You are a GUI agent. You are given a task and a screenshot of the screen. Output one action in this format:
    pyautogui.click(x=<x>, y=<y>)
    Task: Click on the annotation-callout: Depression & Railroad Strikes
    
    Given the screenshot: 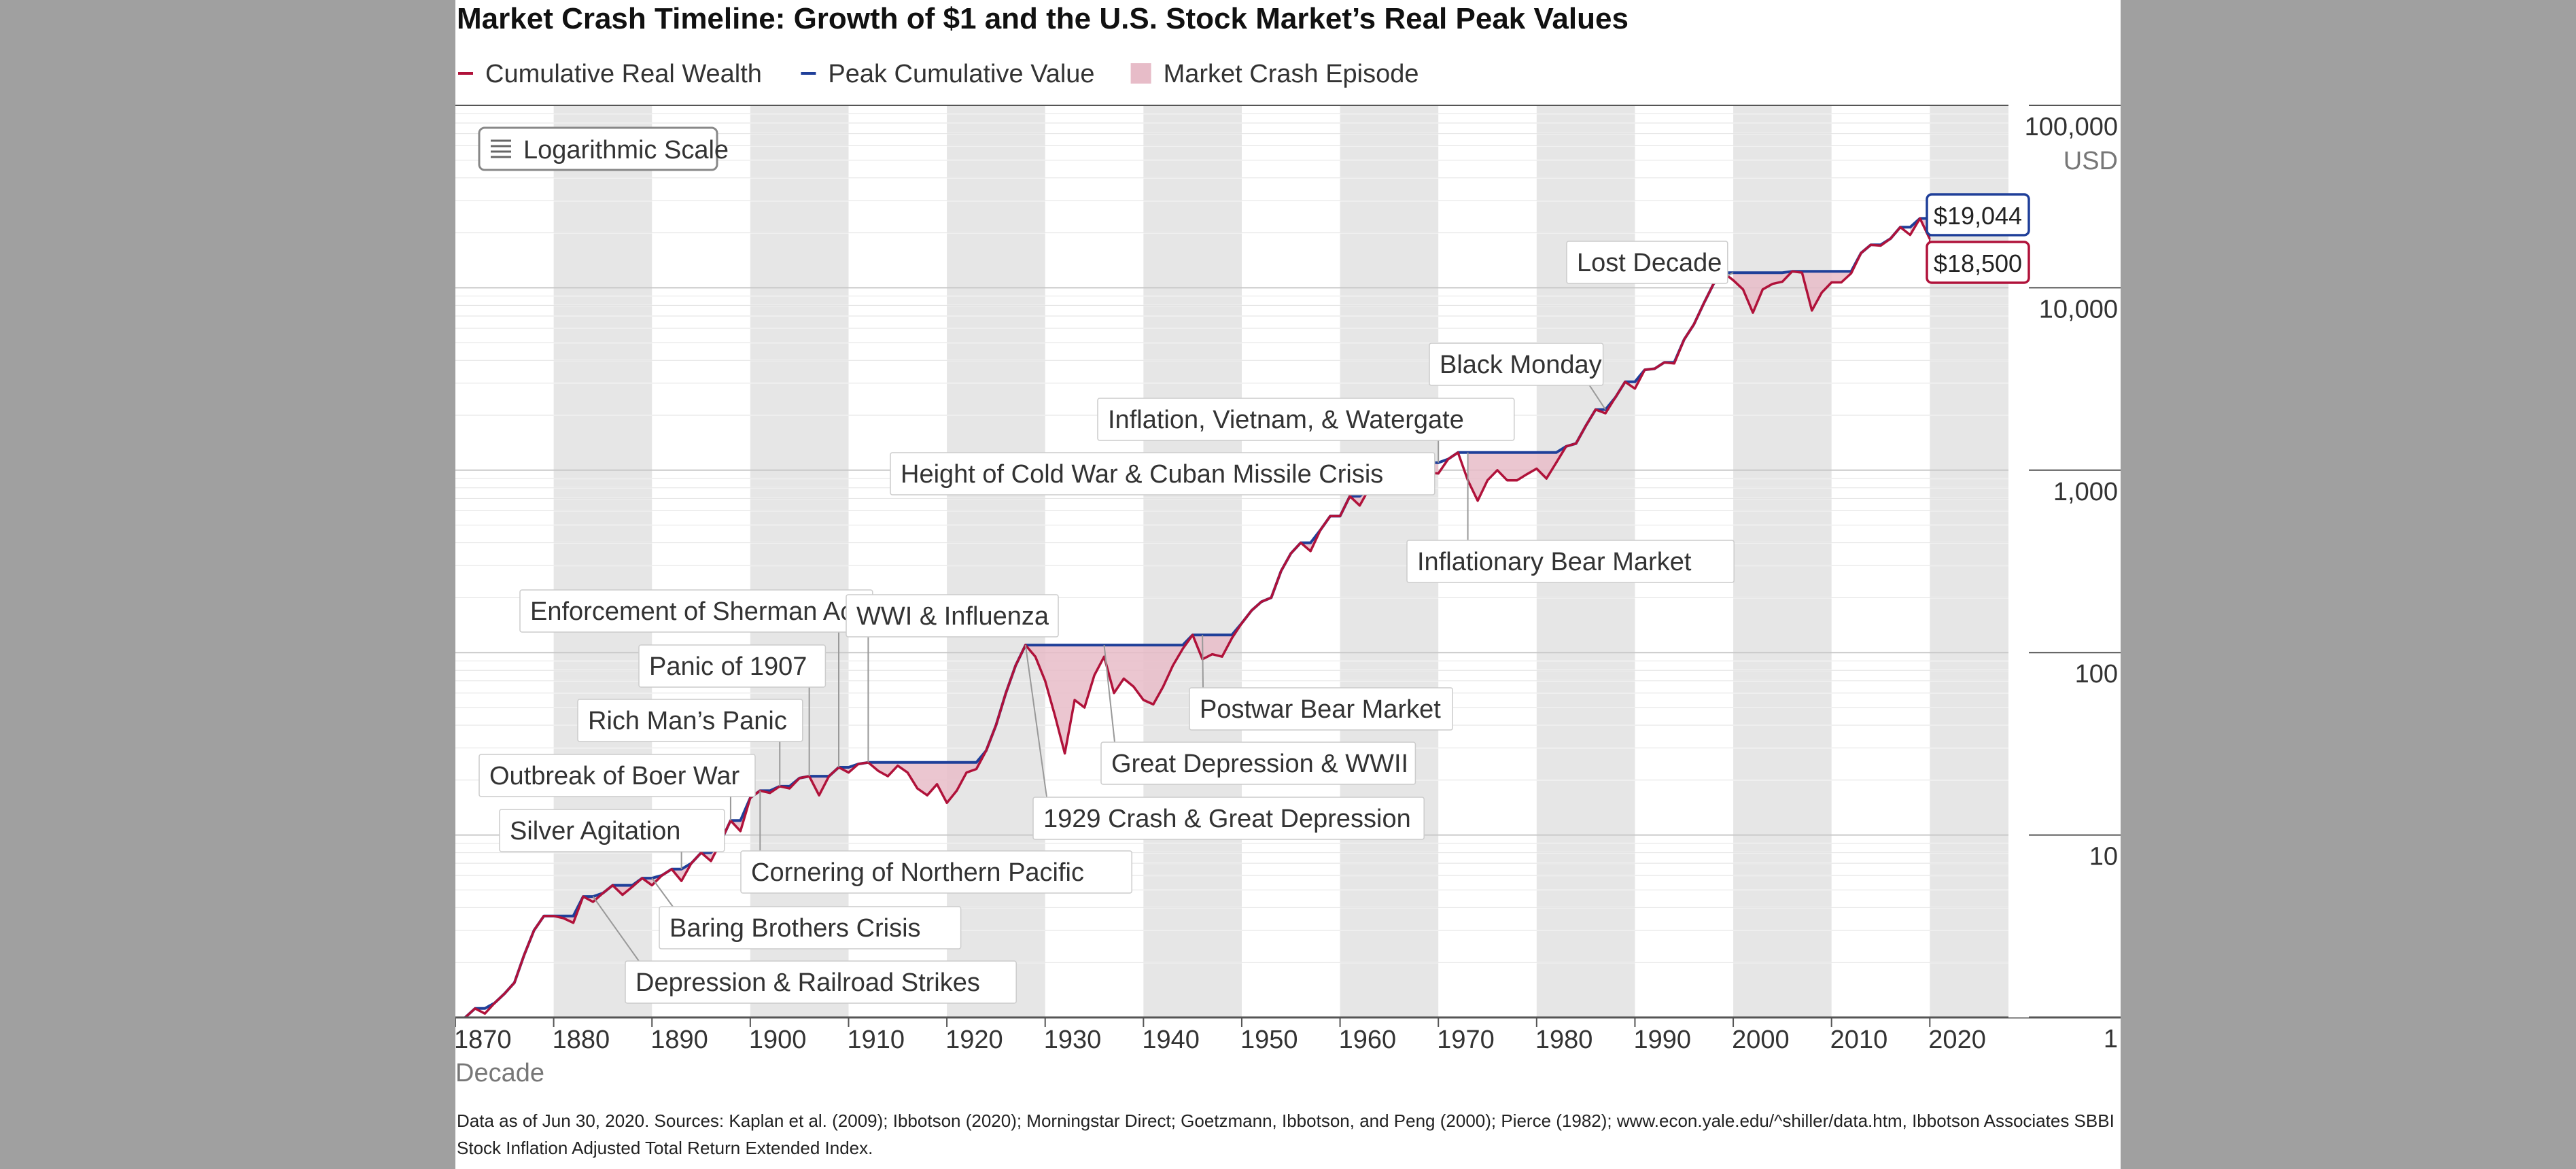 What is the action you would take?
    pyautogui.click(x=804, y=950)
    